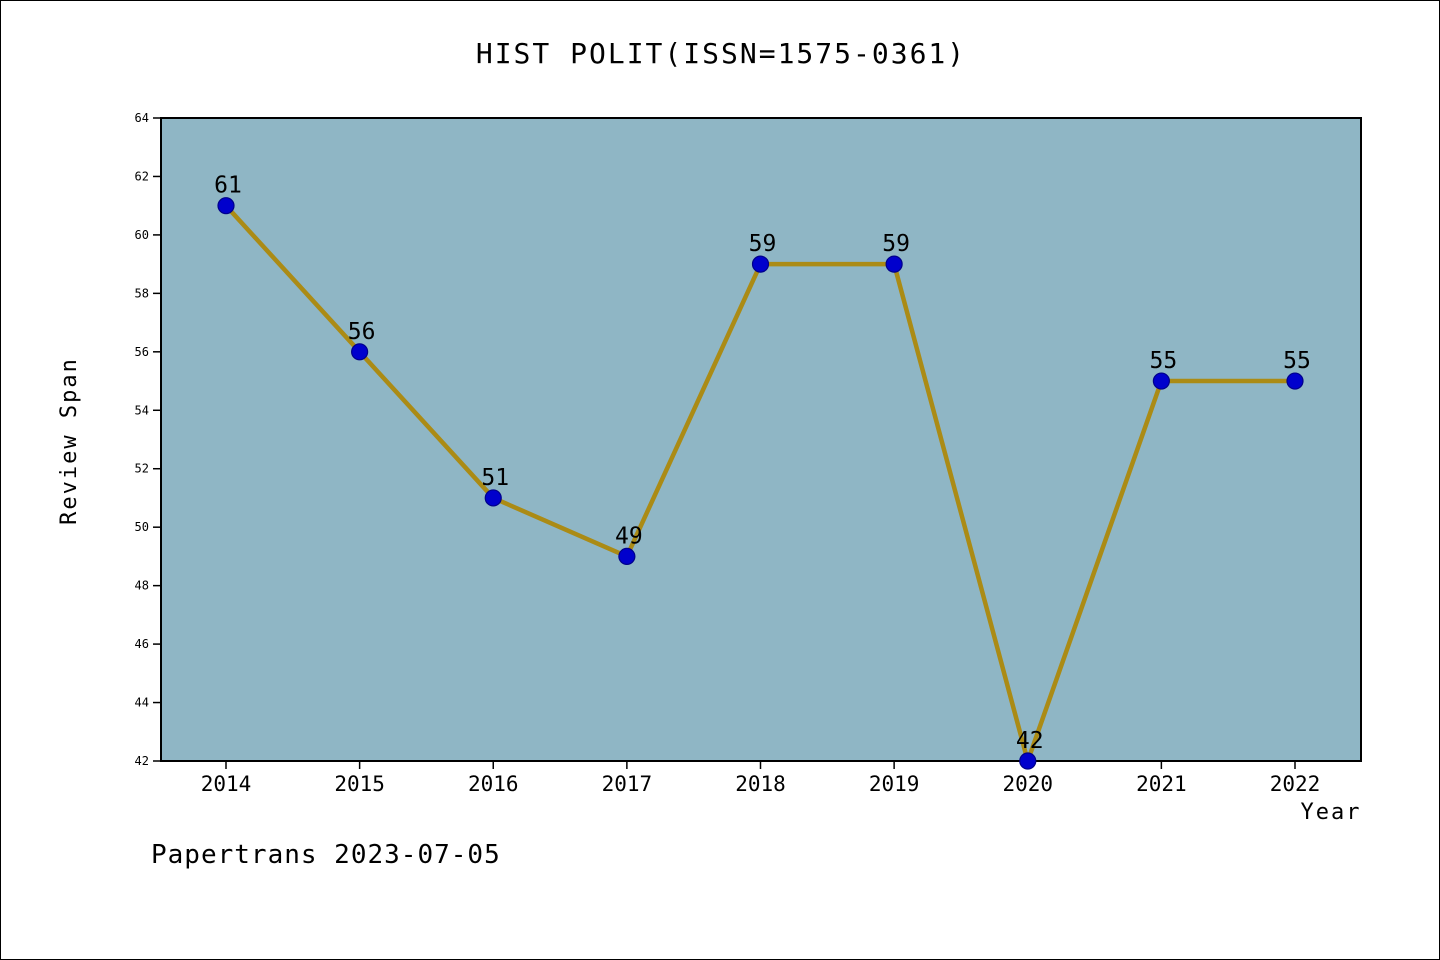 This screenshot has height=960, width=1440. I want to click on data-point-label: 56, so click(362, 332).